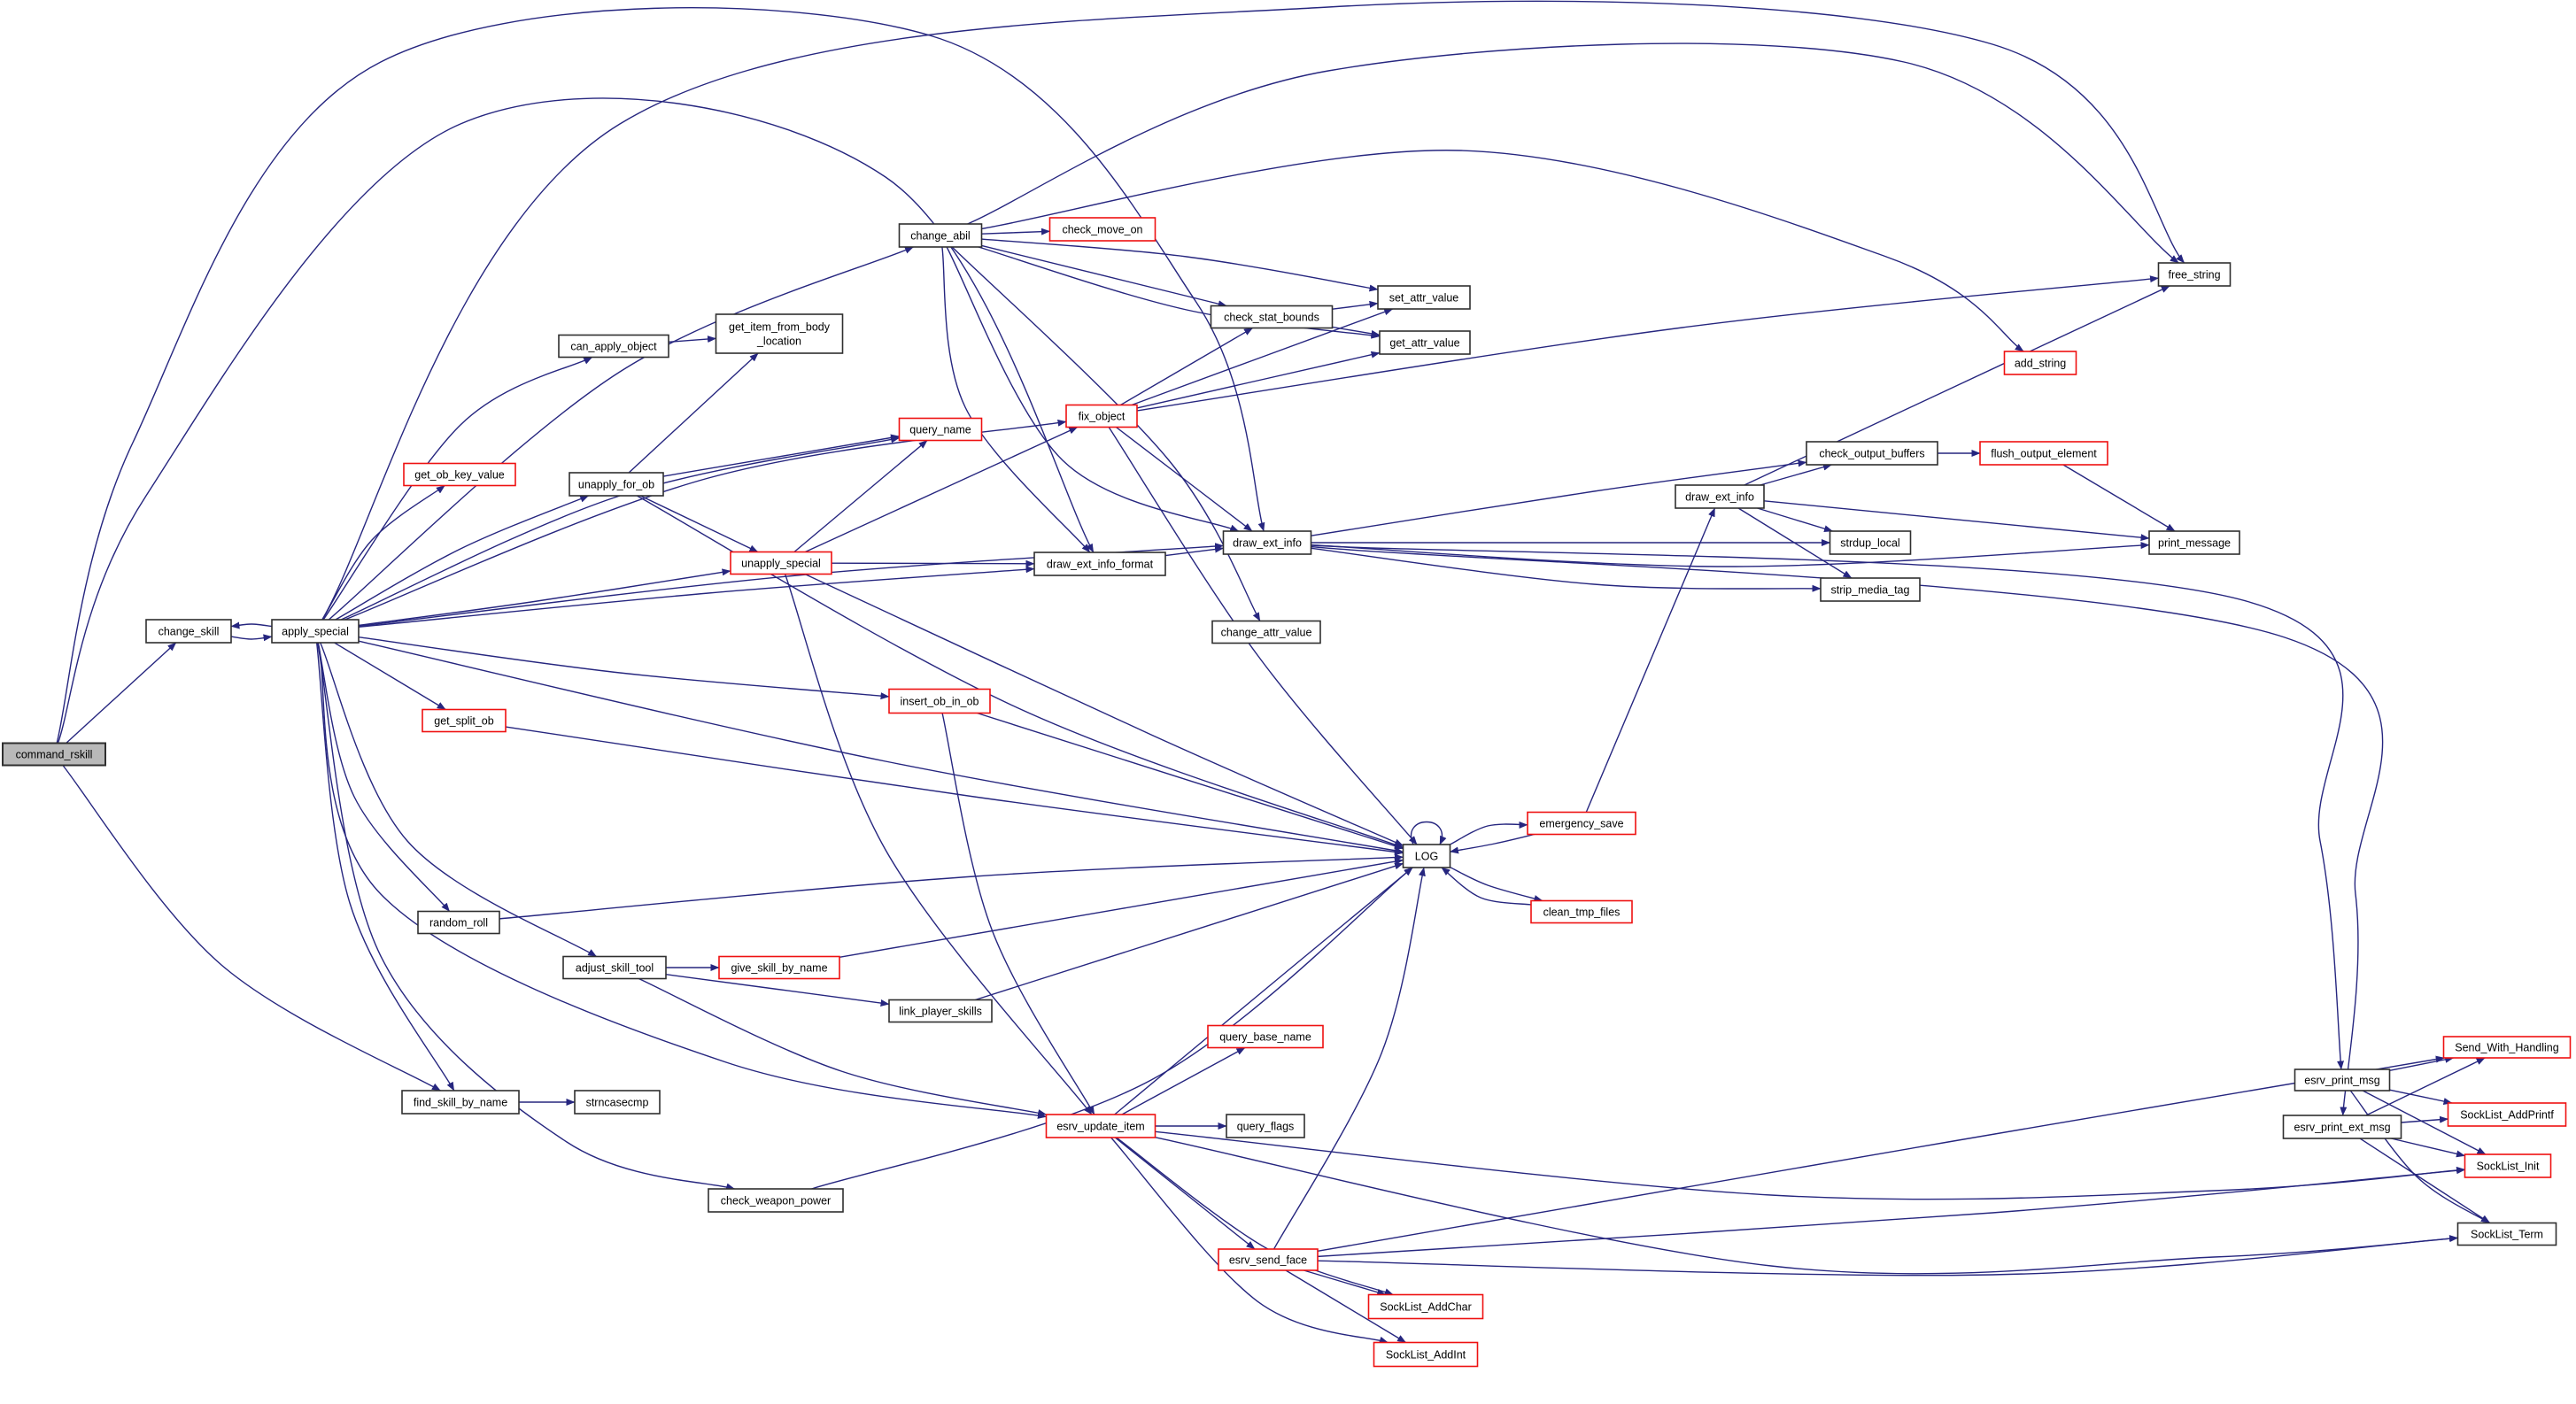 The height and width of the screenshot is (1404, 2576). What do you see at coordinates (779, 967) in the screenshot?
I see `node-give_skill_by_name: give_skill_by_name` at bounding box center [779, 967].